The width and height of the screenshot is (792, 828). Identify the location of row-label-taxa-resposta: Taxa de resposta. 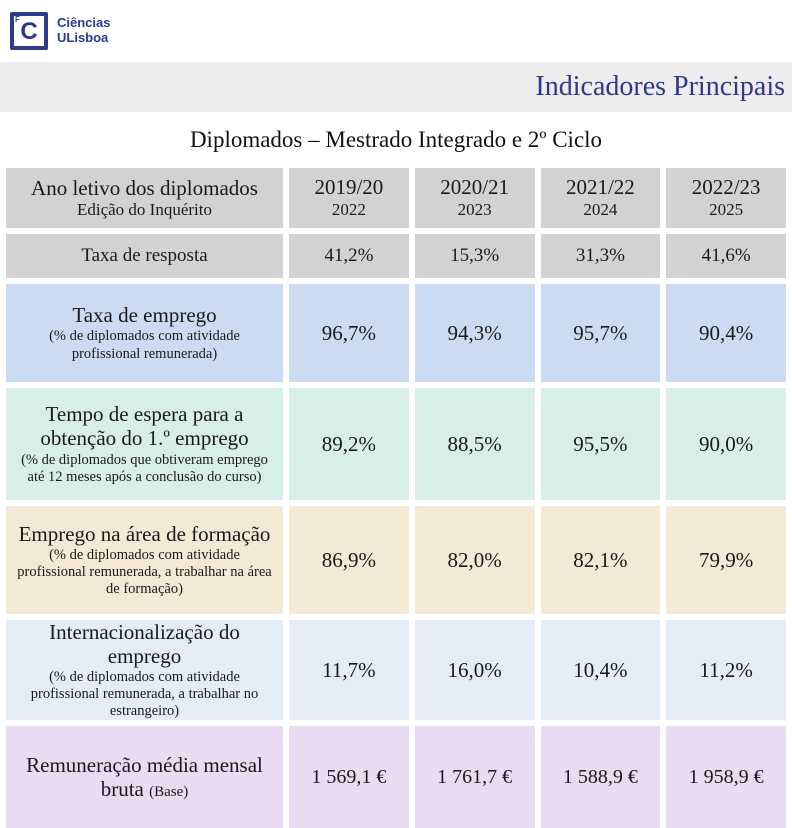
(144, 256).